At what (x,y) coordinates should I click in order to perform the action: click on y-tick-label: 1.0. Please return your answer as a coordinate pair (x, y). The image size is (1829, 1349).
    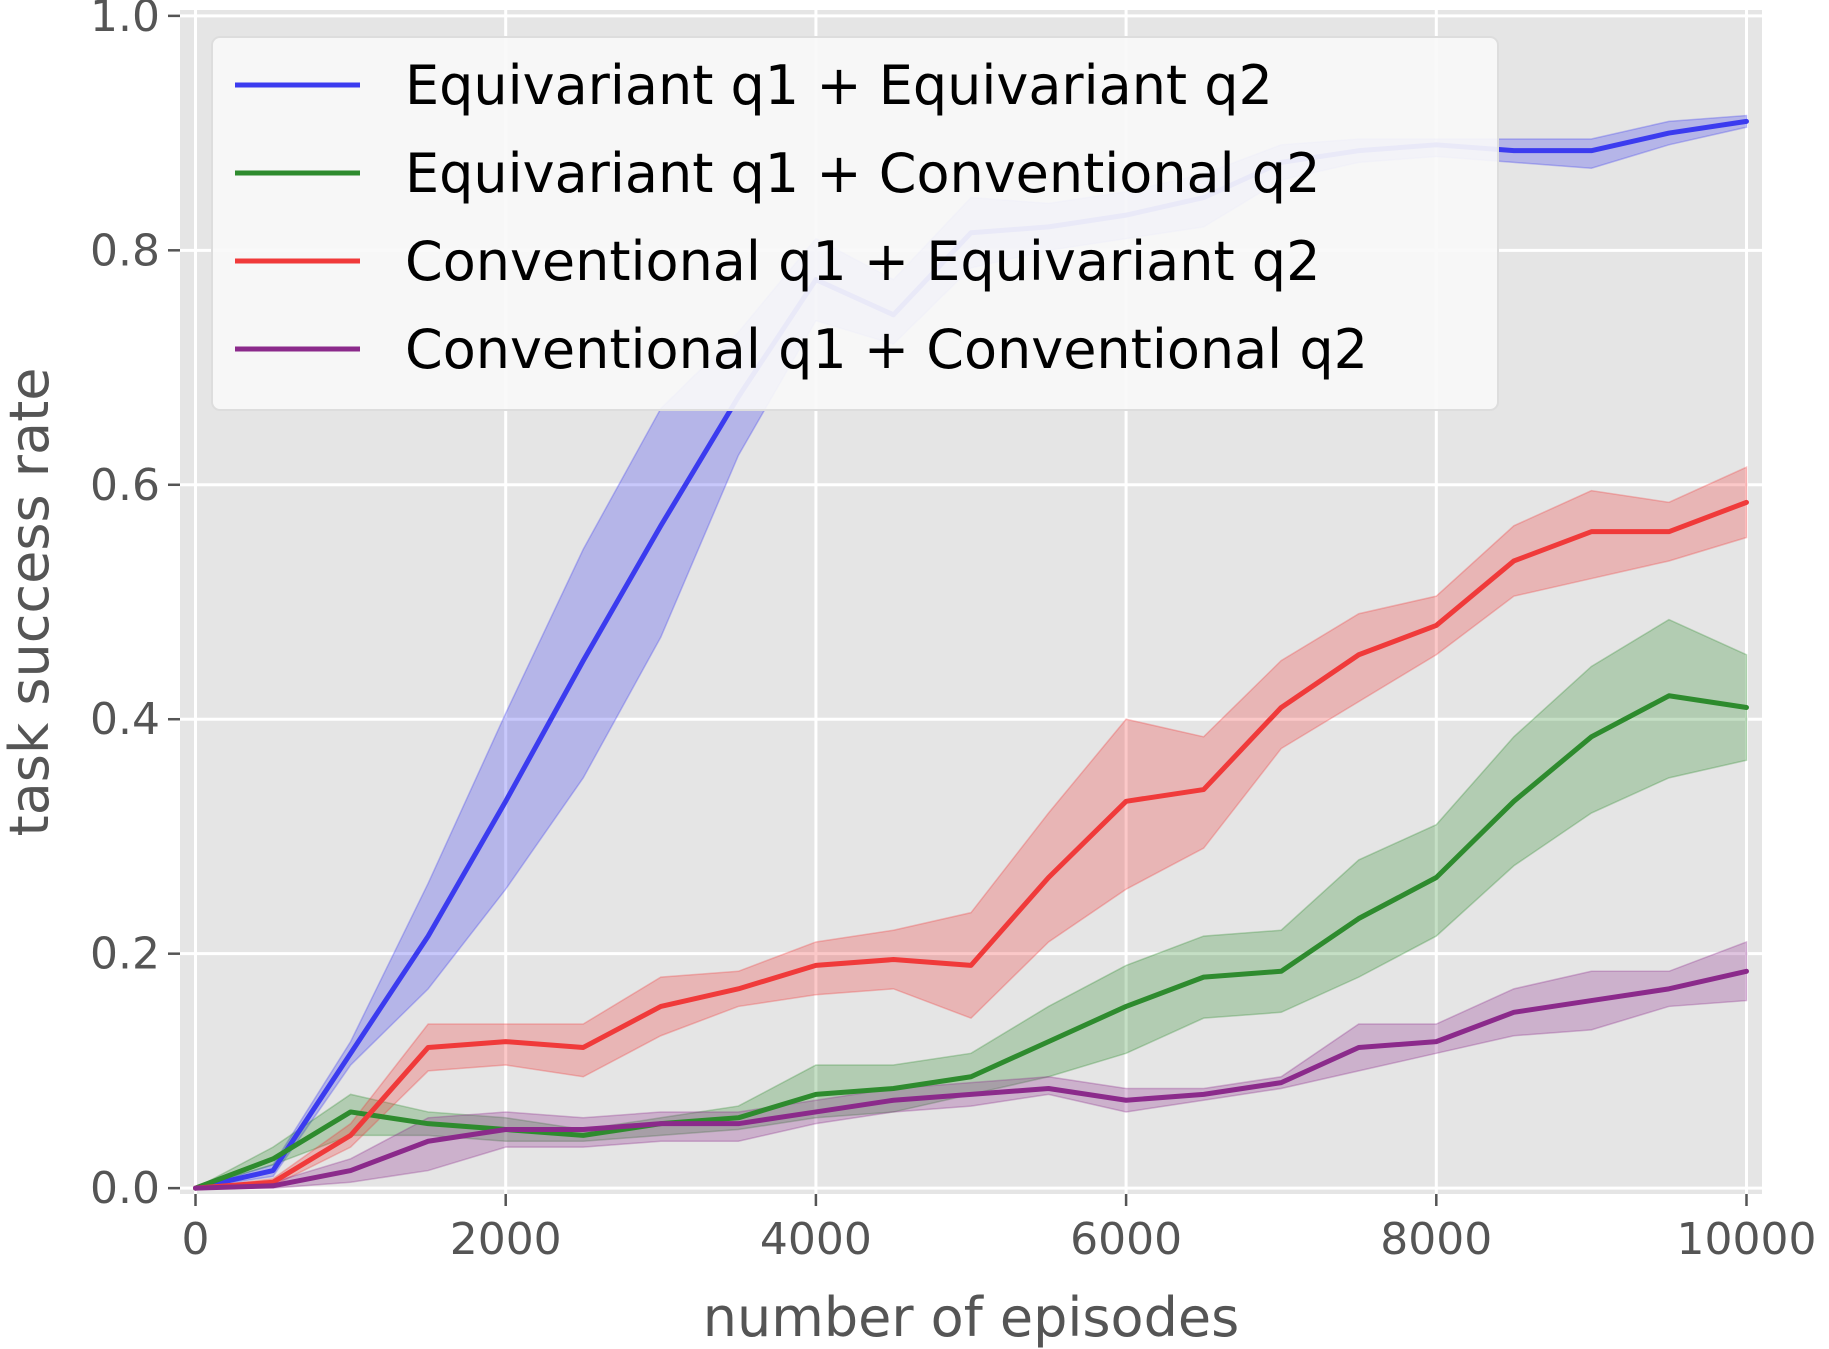
    Looking at the image, I should click on (125, 21).